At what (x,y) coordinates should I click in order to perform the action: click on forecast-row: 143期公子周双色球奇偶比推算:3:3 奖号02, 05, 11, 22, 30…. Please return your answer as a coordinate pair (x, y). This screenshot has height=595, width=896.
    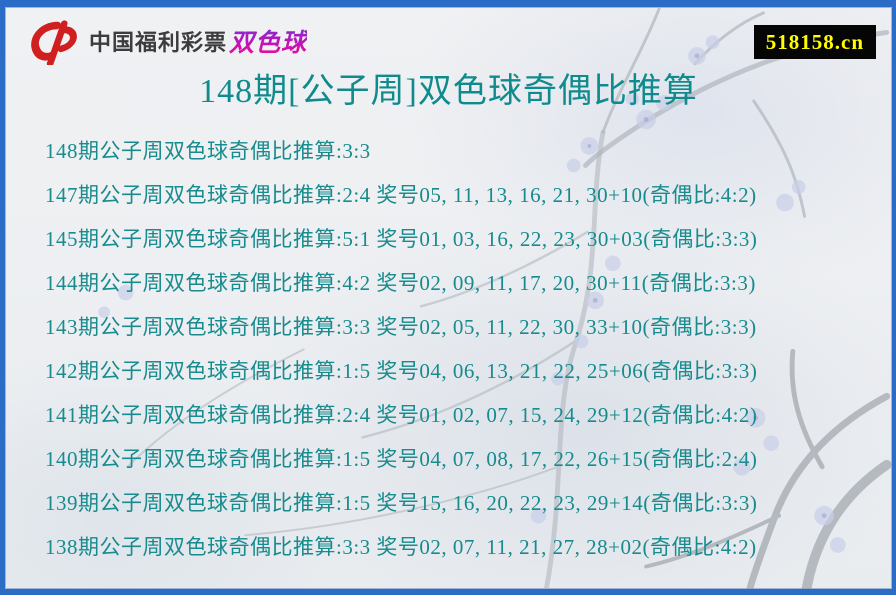
    Looking at the image, I should click on (401, 327).